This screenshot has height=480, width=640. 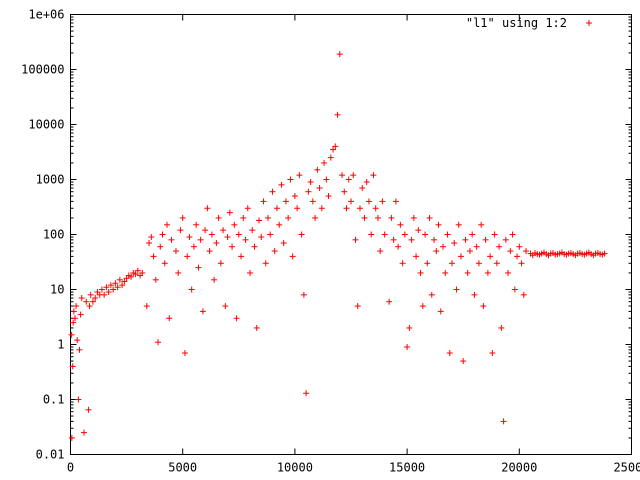 I want to click on x-tick-label: 20000, so click(x=519, y=468).